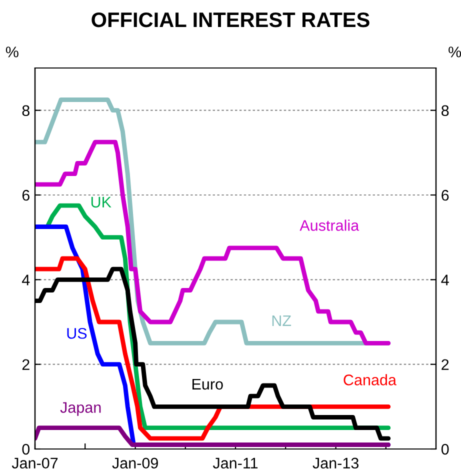 The height and width of the screenshot is (476, 461). What do you see at coordinates (26, 195) in the screenshot?
I see `y-tick-label: 6` at bounding box center [26, 195].